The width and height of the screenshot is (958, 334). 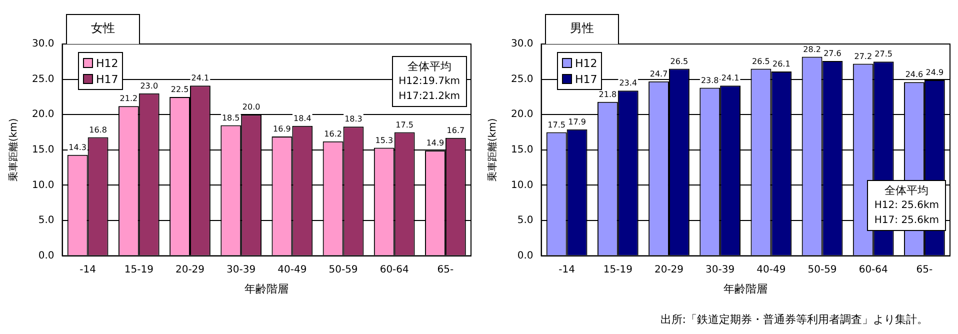 What do you see at coordinates (628, 83) in the screenshot?
I see `data-label: 23.4` at bounding box center [628, 83].